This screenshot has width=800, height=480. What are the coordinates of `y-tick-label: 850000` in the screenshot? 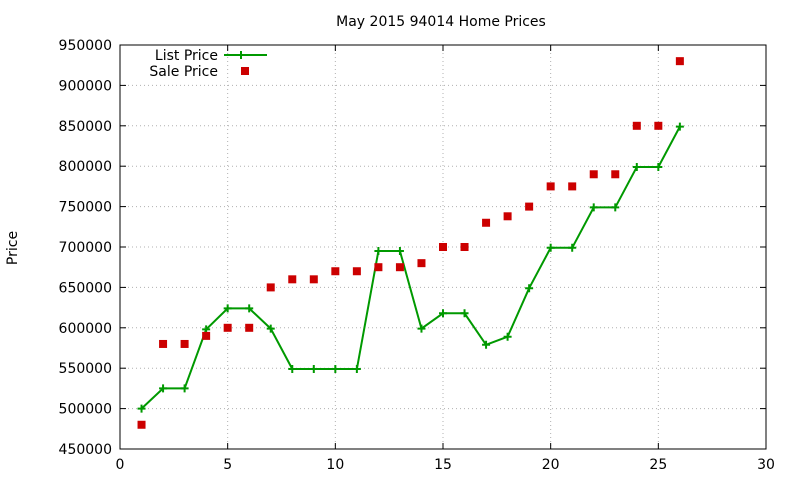 It's located at (85, 127).